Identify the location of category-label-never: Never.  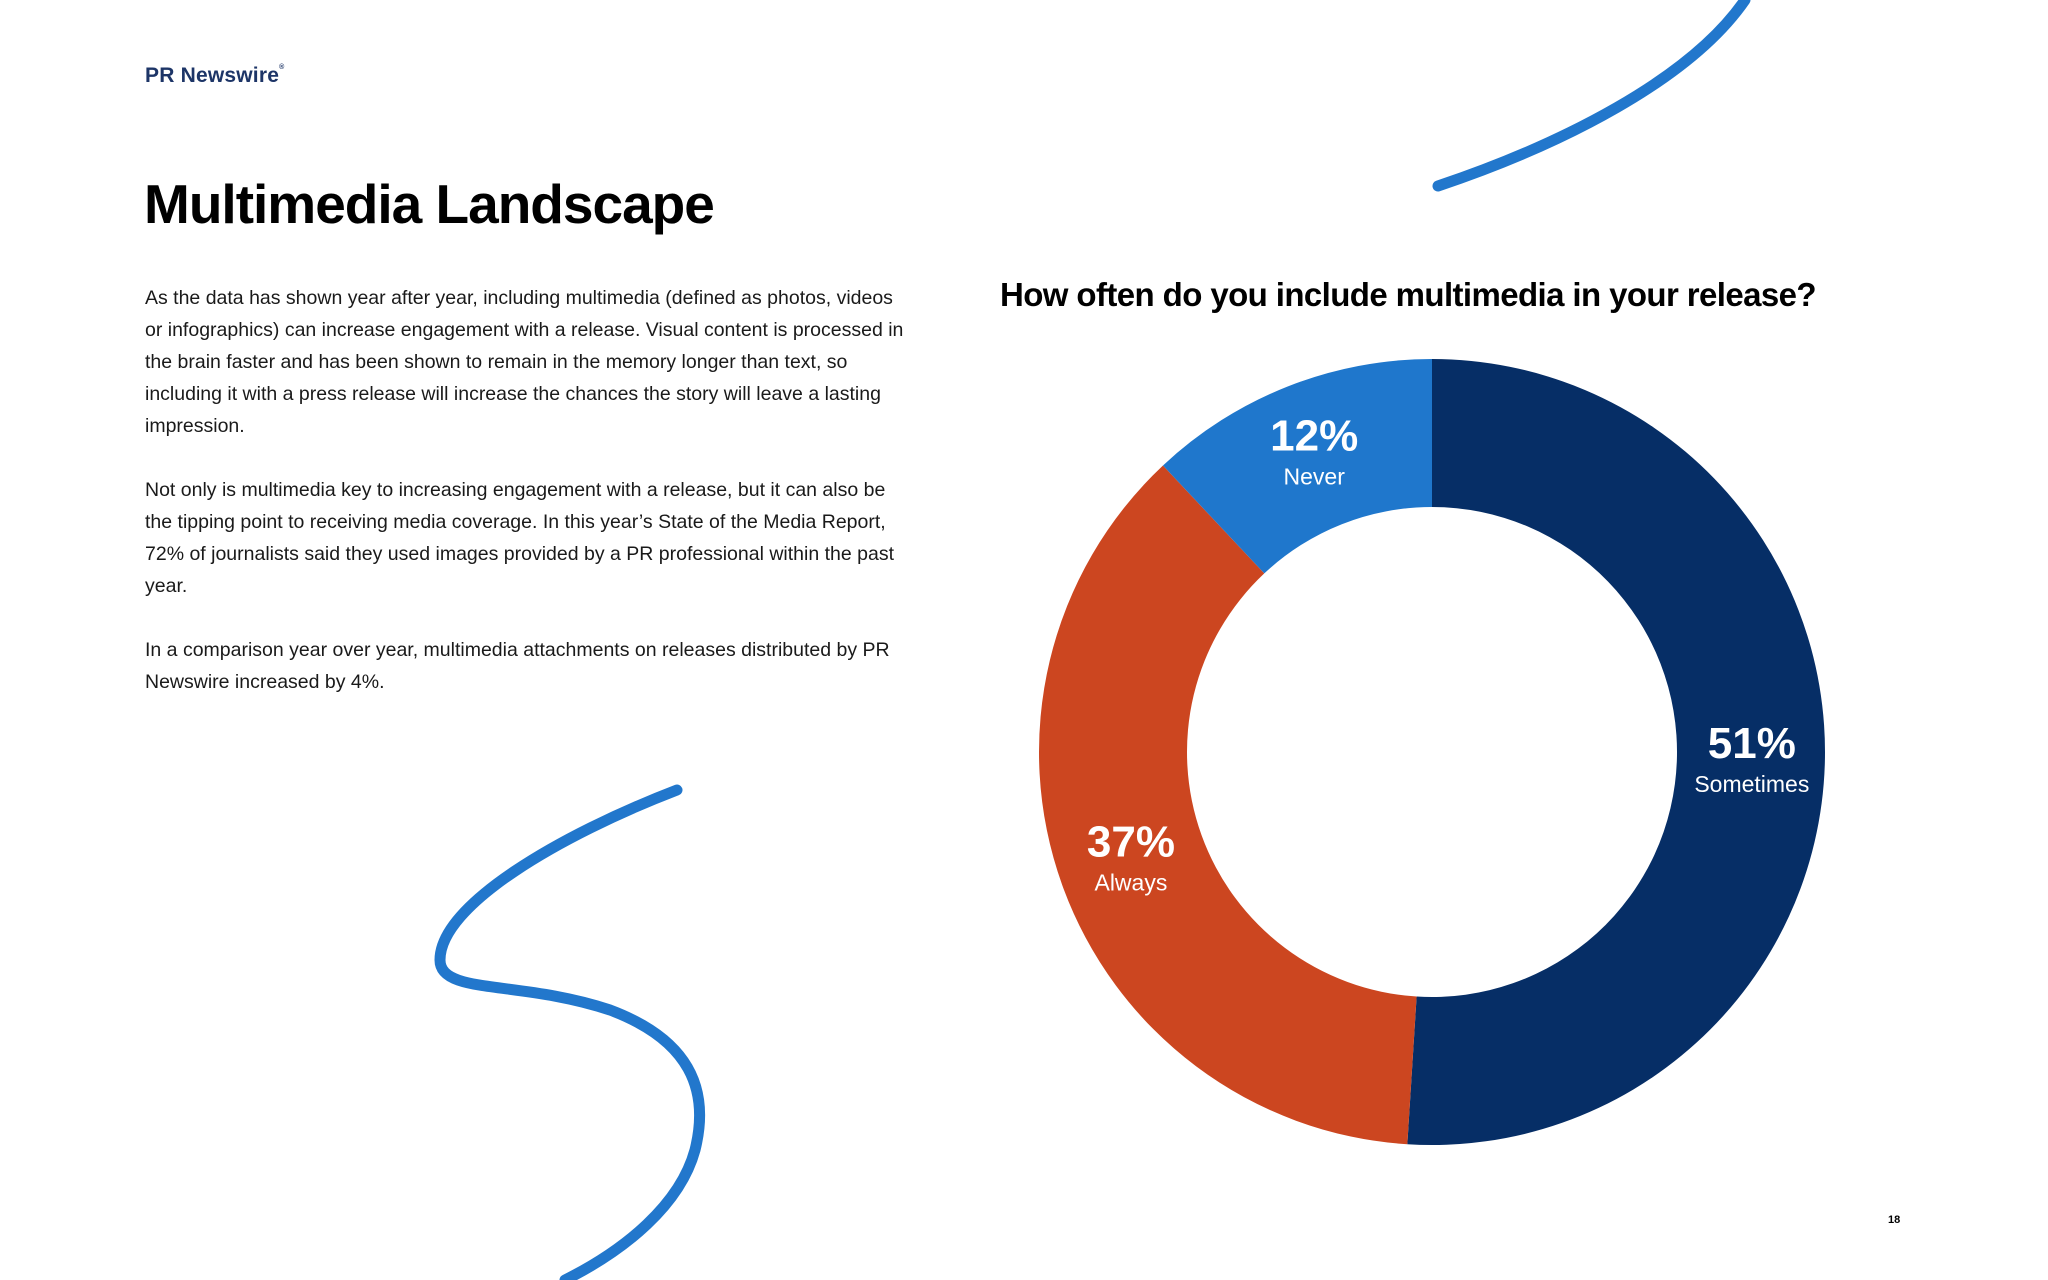
(1315, 476).